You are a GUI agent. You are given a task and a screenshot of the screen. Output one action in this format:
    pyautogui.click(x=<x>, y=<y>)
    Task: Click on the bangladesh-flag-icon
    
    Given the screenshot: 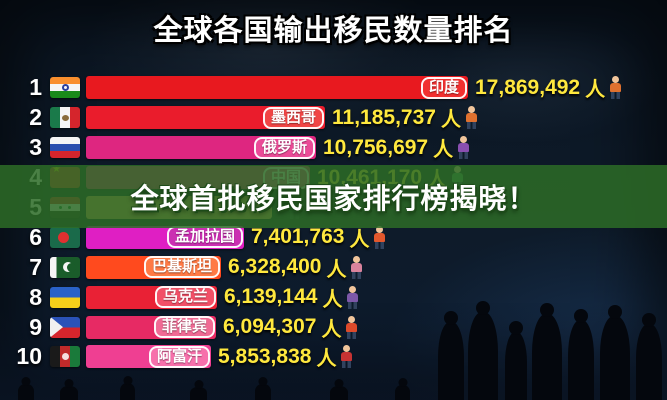 What is the action you would take?
    pyautogui.click(x=65, y=237)
    